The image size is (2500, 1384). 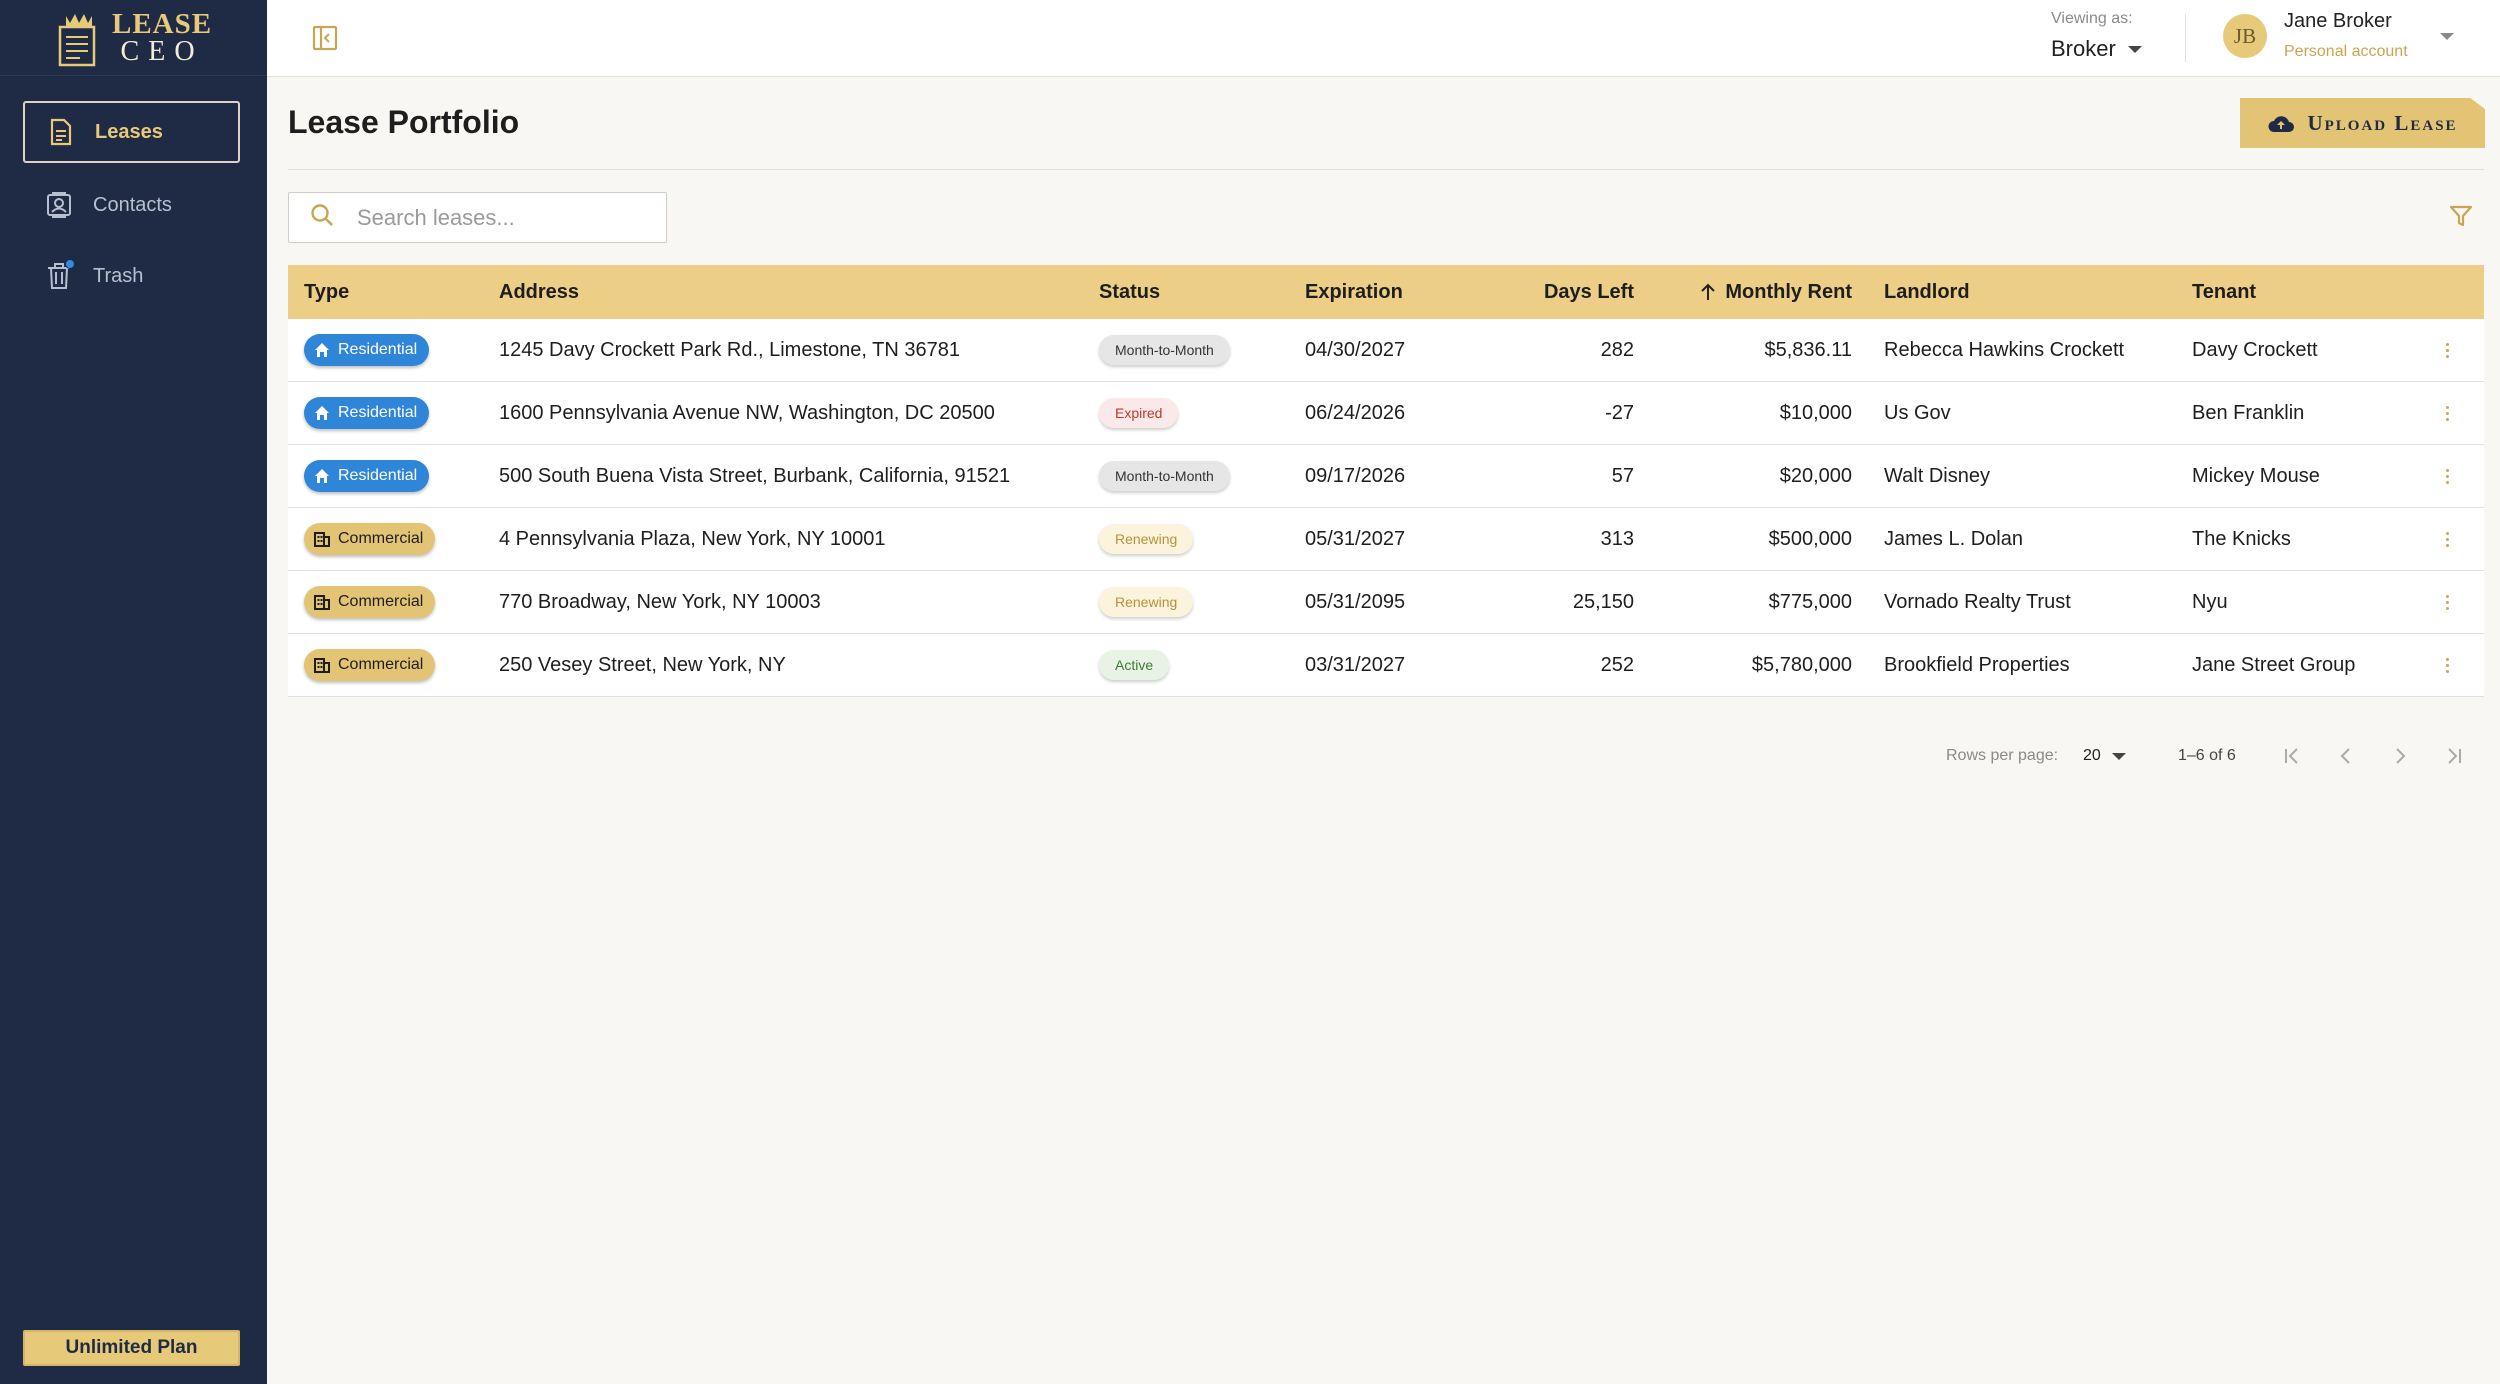 I want to click on column-header-tenant: Tenant, so click(x=2224, y=291).